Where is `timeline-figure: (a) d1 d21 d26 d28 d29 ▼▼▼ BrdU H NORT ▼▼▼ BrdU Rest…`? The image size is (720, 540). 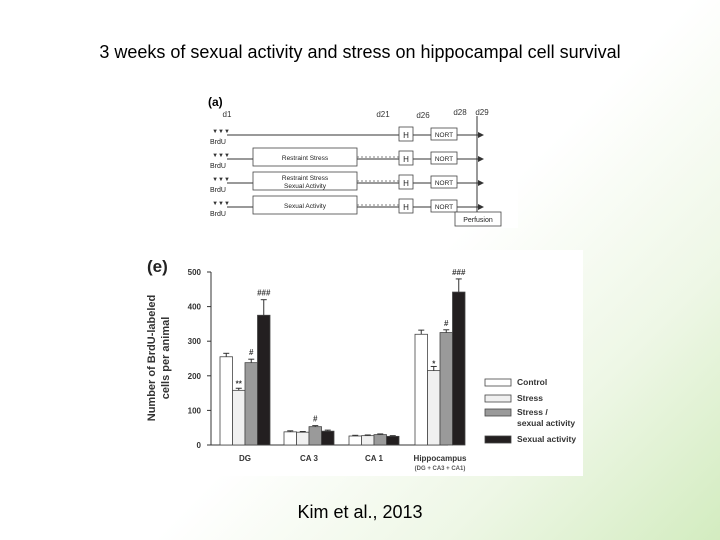 timeline-figure: (a) d1 d21 d26 d28 d29 ▼▼▼ BrdU H NORT ▼▼▼ BrdU Rest… is located at coordinates (361, 161).